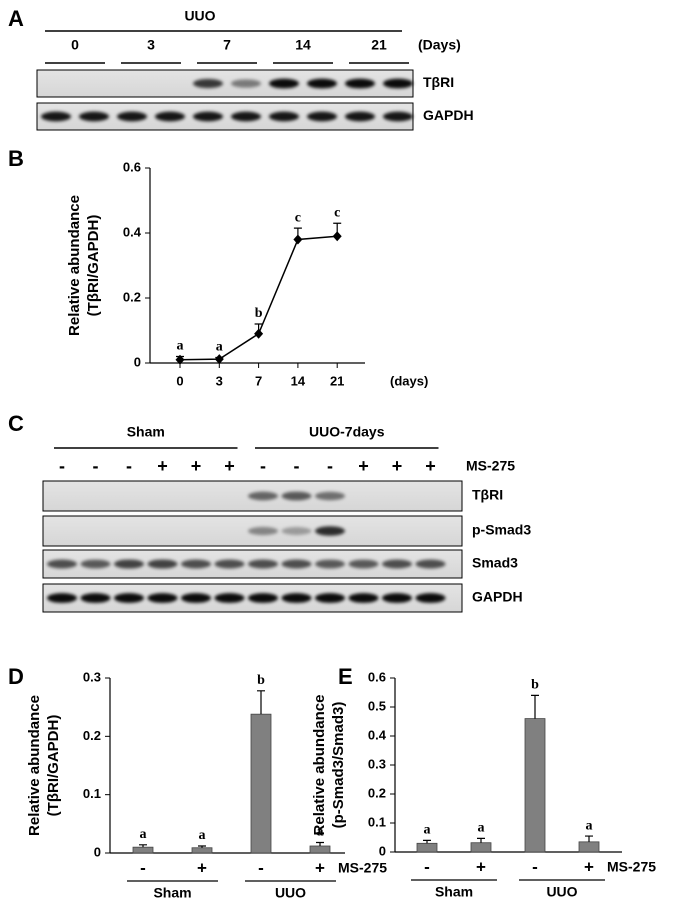 The image size is (673, 909). Describe the element at coordinates (345, 676) in the screenshot. I see `panel-letter: E` at that location.